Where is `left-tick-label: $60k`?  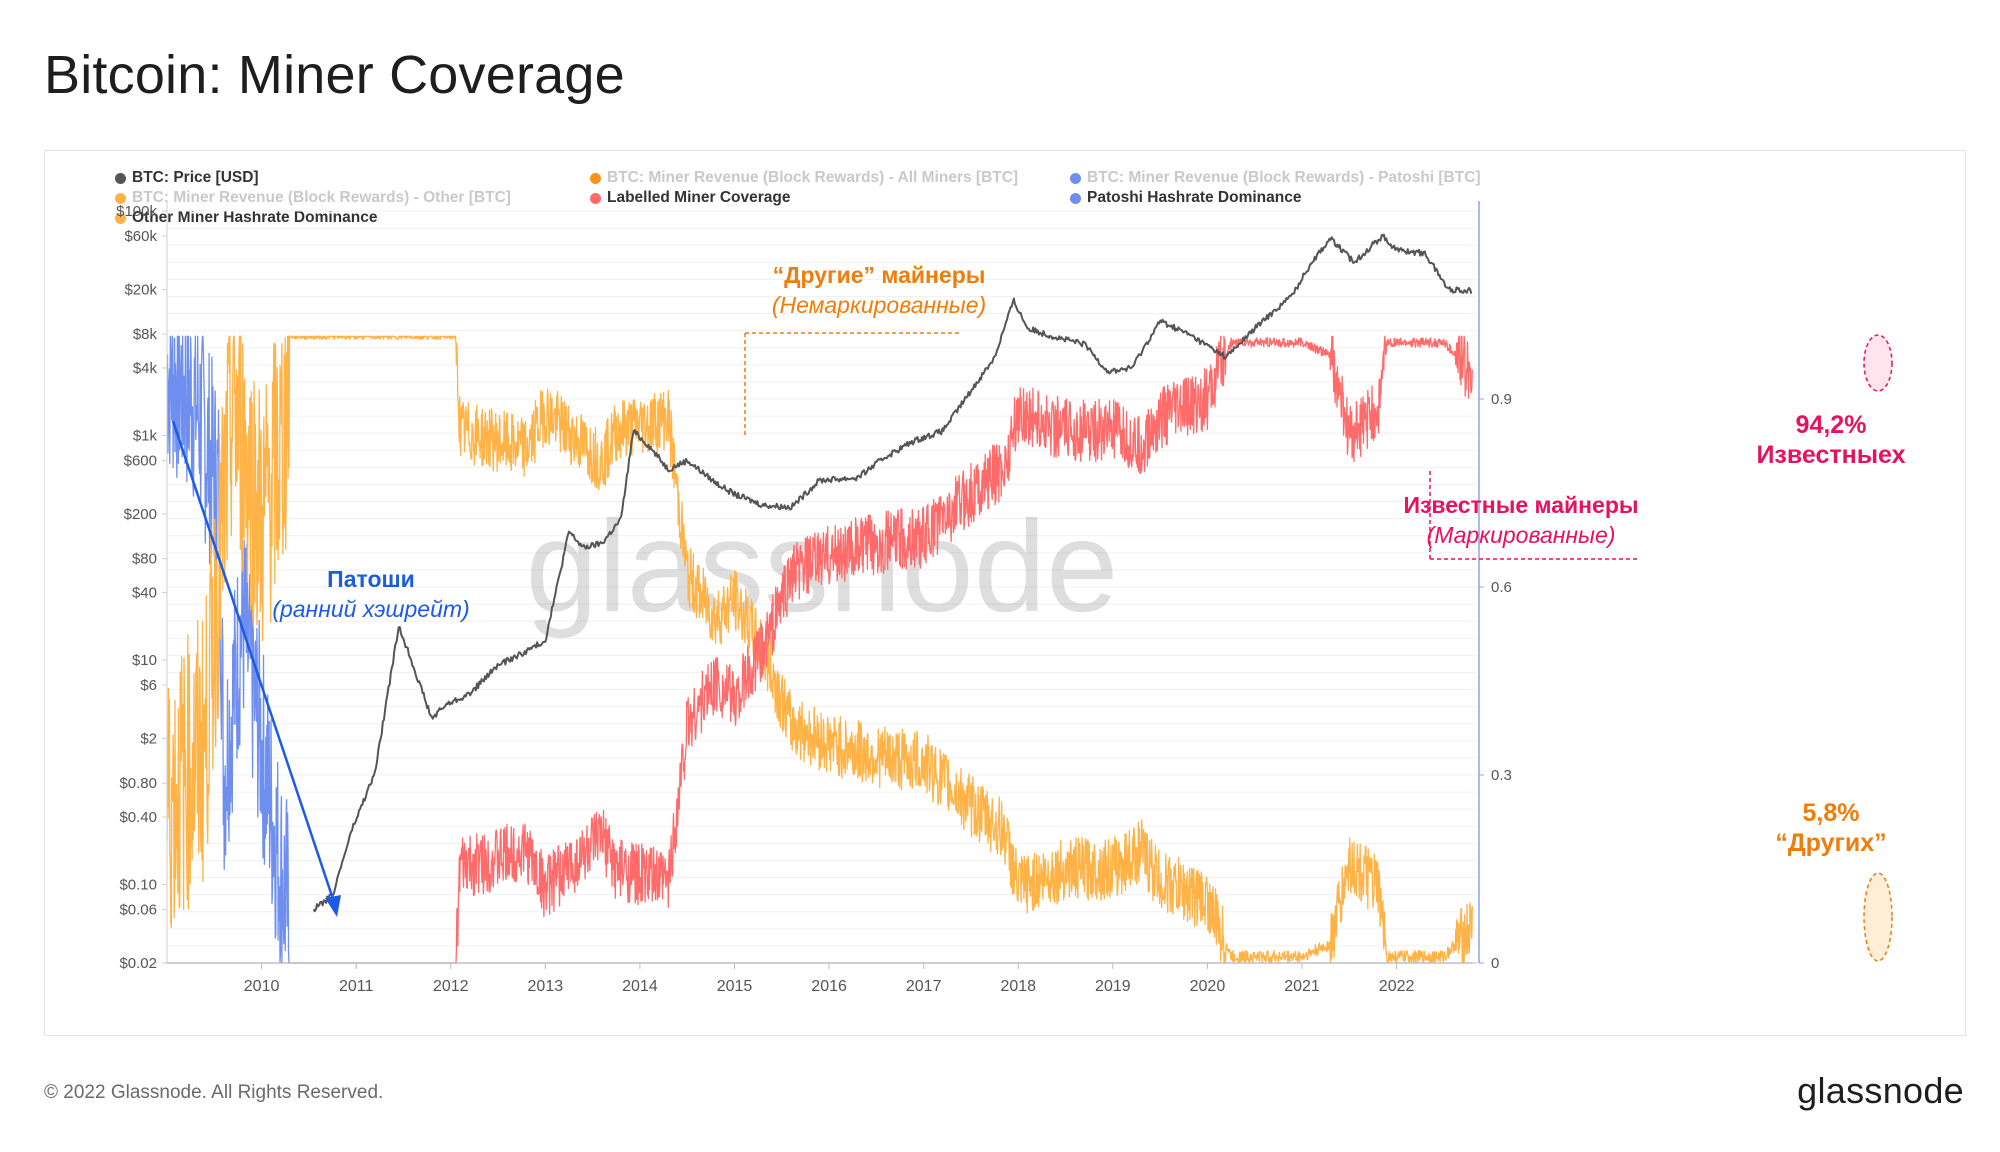 left-tick-label: $60k is located at coordinates (140, 236).